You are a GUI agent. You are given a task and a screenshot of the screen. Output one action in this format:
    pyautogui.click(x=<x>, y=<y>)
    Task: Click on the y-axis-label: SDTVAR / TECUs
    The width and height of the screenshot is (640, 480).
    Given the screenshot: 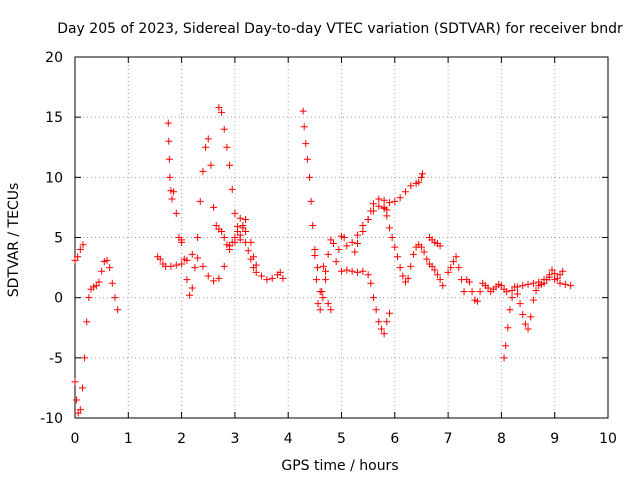 What is the action you would take?
    pyautogui.click(x=14, y=240)
    